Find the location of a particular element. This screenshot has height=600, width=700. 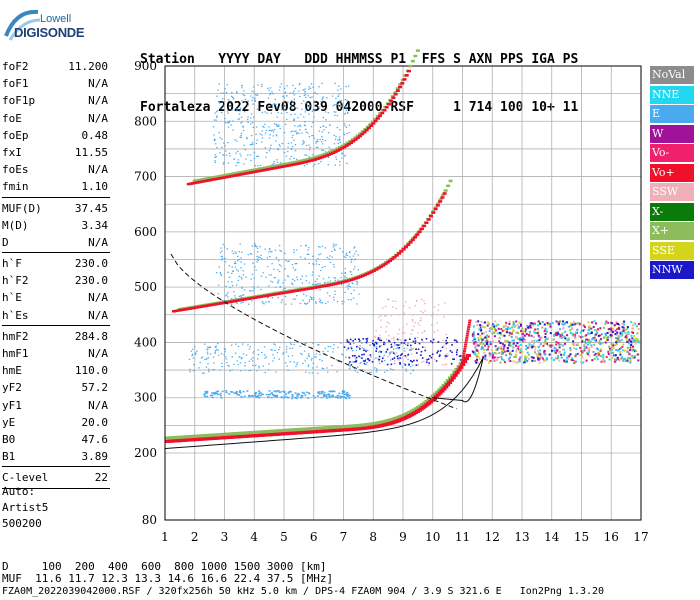

param-row: hmE 110.0 is located at coordinates (56, 370).